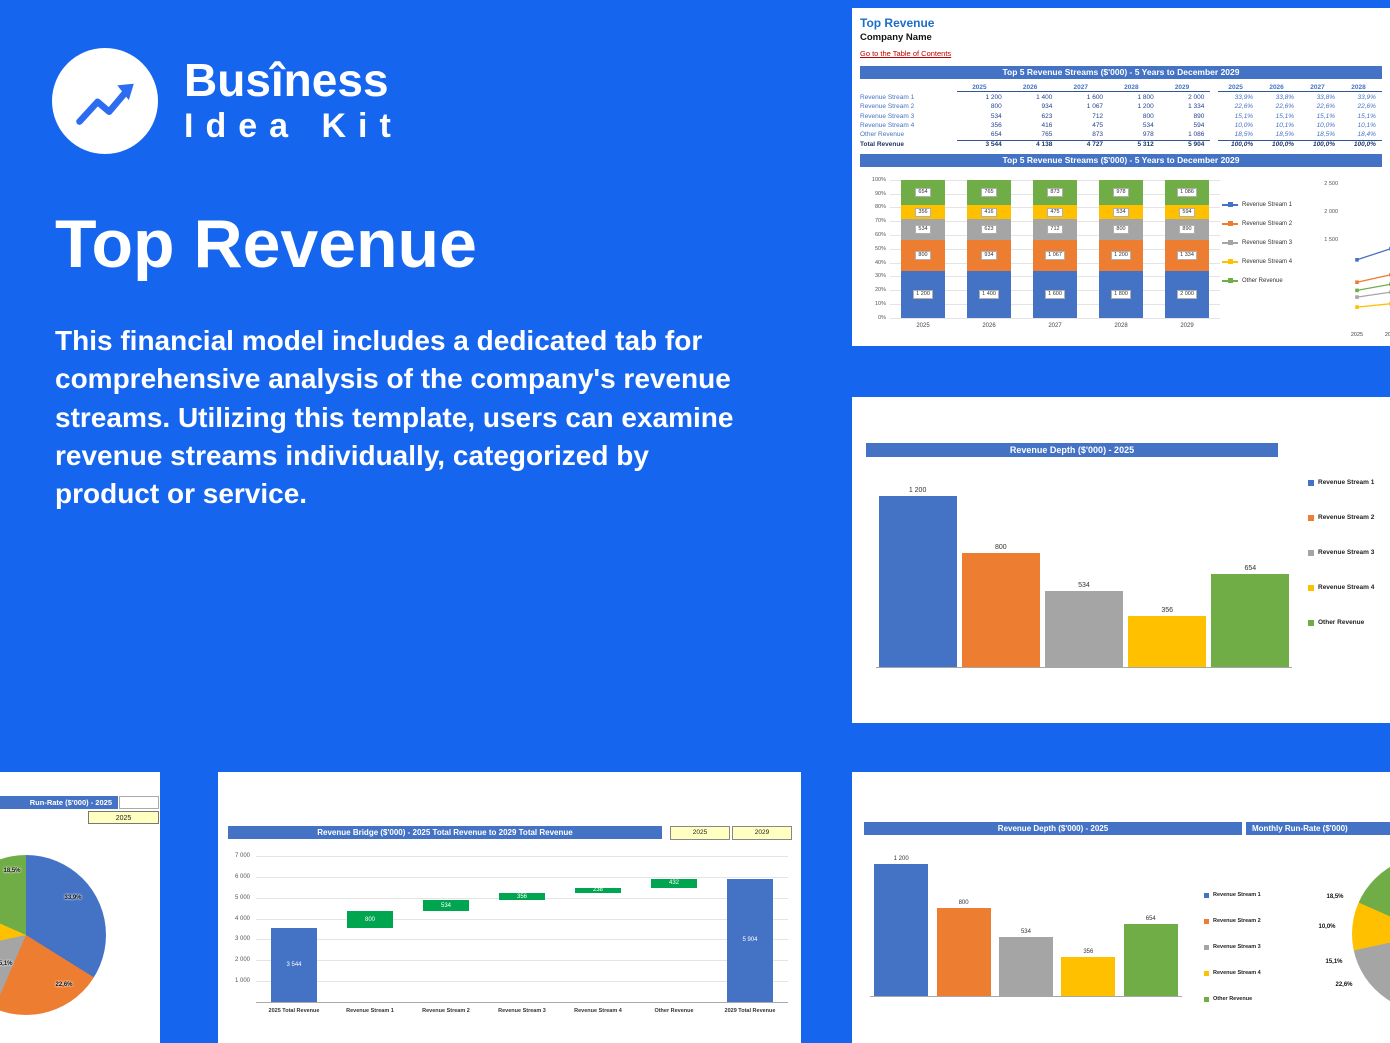 The width and height of the screenshot is (1390, 1043). Describe the element at coordinates (1196, 135) in the screenshot. I see `value-cell: 1 086` at that location.